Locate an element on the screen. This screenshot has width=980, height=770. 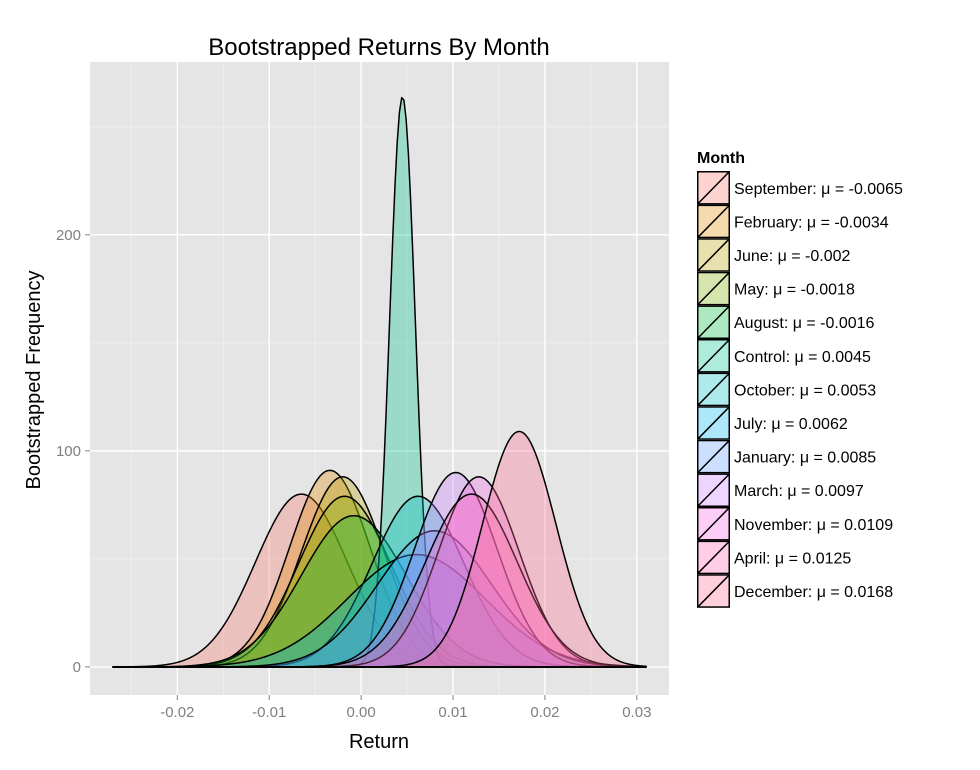
x-axis-title: Return is located at coordinates (379, 742).